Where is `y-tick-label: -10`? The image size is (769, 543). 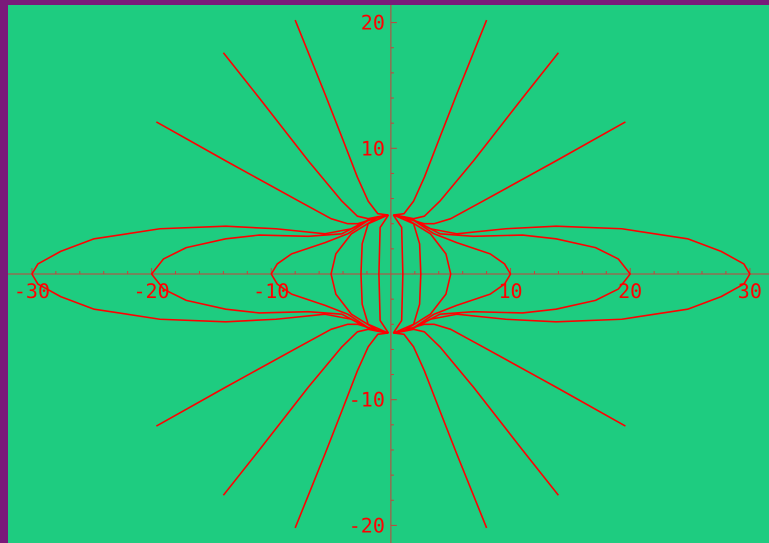
y-tick-label: -10 is located at coordinates (366, 400).